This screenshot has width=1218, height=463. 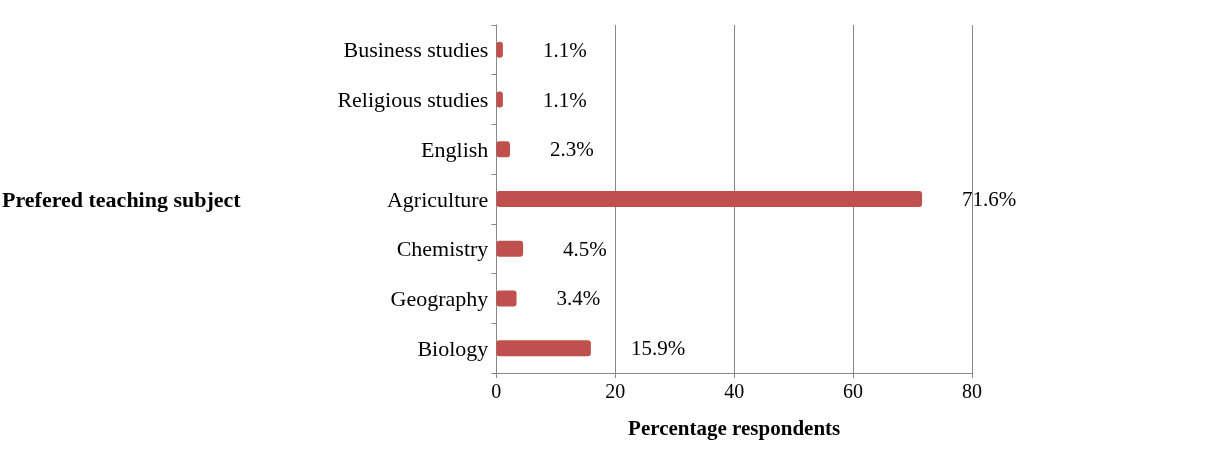 I want to click on x-tick-label: 0, so click(x=496, y=391).